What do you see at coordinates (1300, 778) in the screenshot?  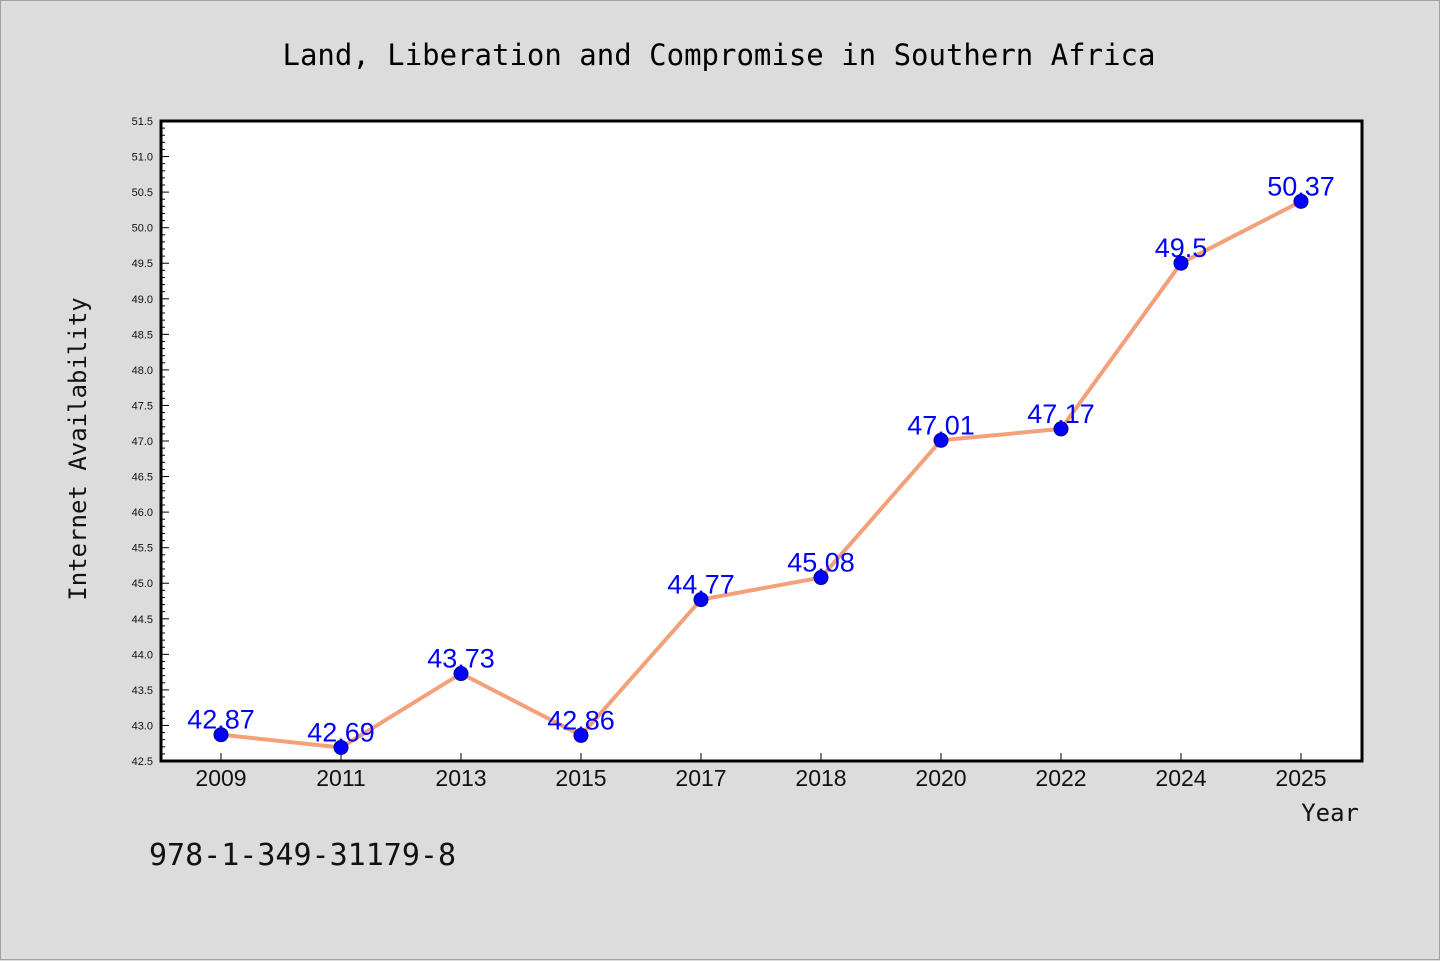 I see `x-tick-label: 2025` at bounding box center [1300, 778].